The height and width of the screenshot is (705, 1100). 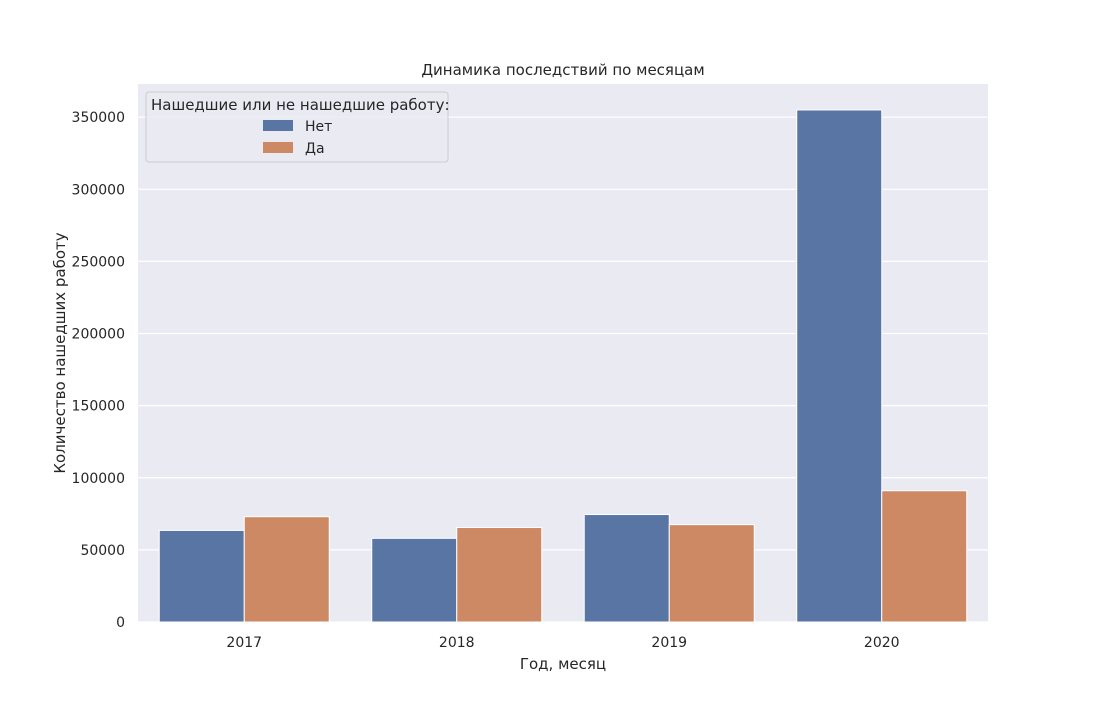 I want to click on legend-label: Нет, so click(x=318, y=127).